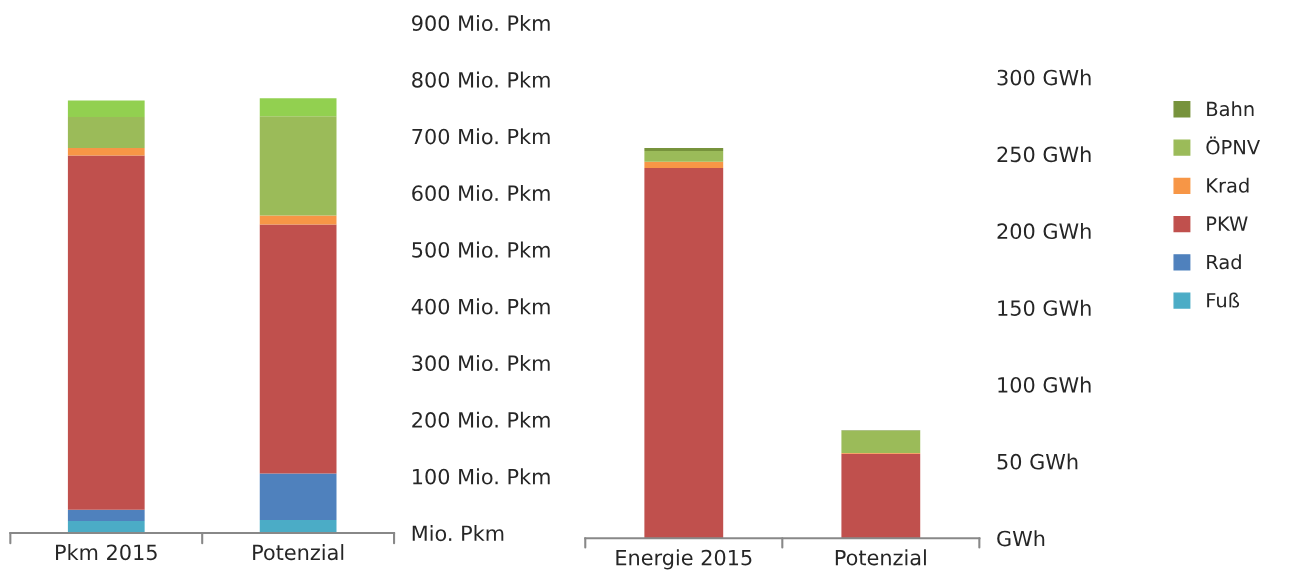 This screenshot has height=585, width=1292. Describe the element at coordinates (480, 306) in the screenshot. I see `y-tick-label: 400 Mio. Pkm` at that location.